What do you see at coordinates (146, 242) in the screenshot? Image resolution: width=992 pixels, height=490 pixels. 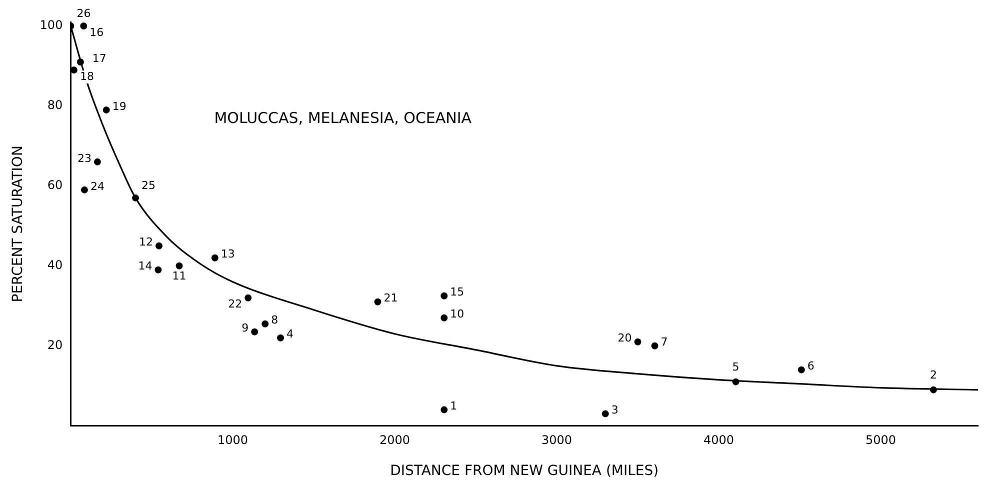 I see `annotation: 12` at bounding box center [146, 242].